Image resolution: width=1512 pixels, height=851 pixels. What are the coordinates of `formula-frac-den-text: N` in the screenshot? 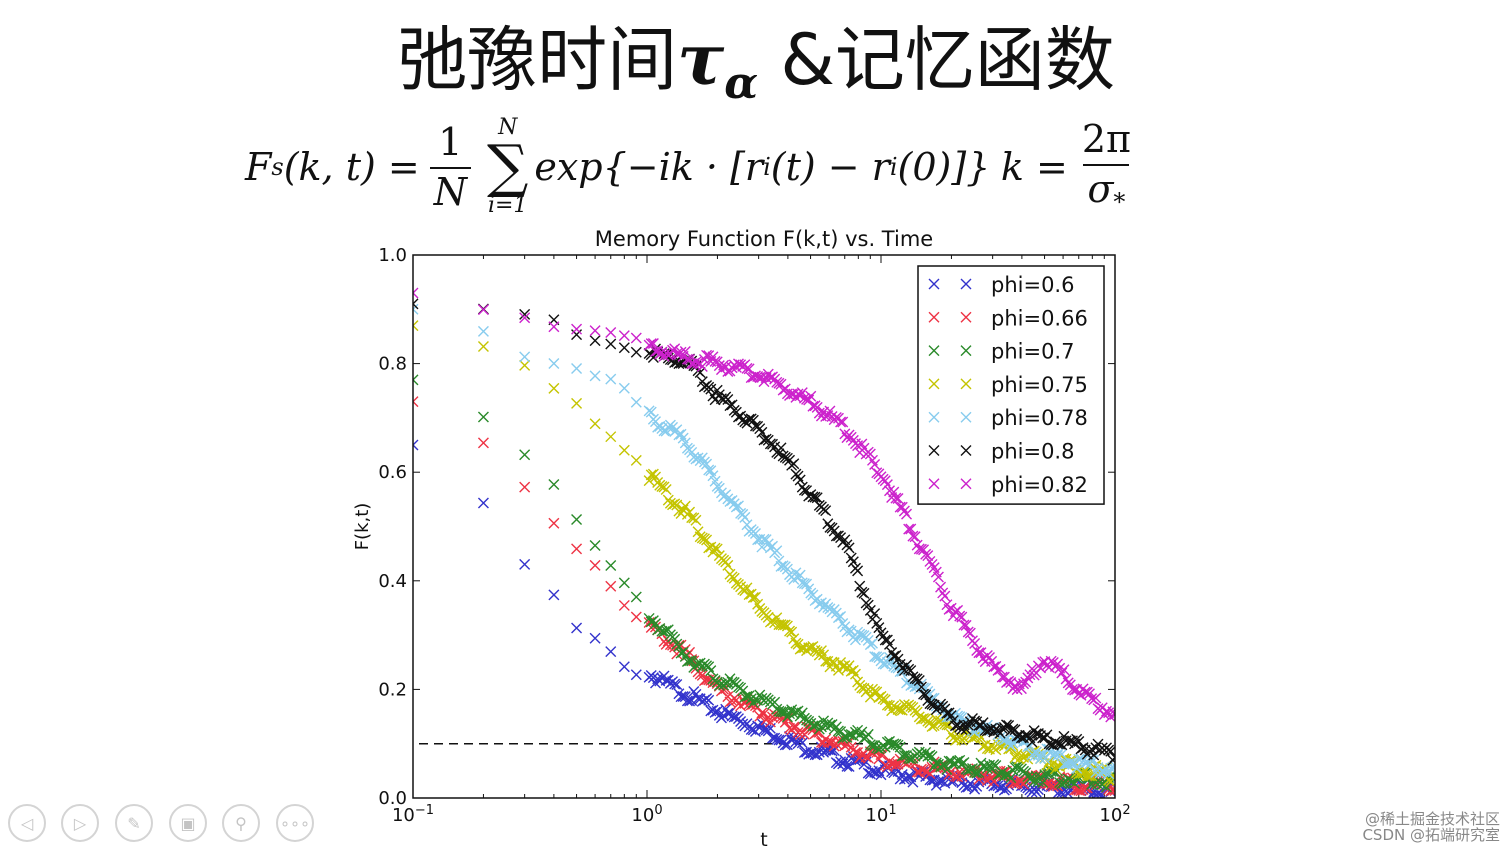 It's located at (450, 192).